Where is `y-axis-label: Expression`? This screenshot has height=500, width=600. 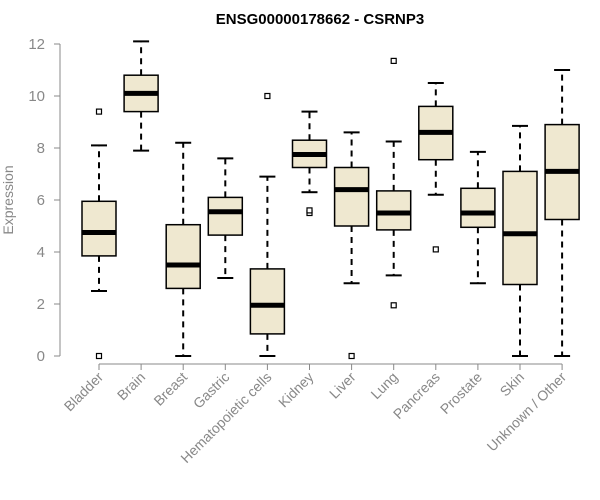 y-axis-label: Expression is located at coordinates (8, 199).